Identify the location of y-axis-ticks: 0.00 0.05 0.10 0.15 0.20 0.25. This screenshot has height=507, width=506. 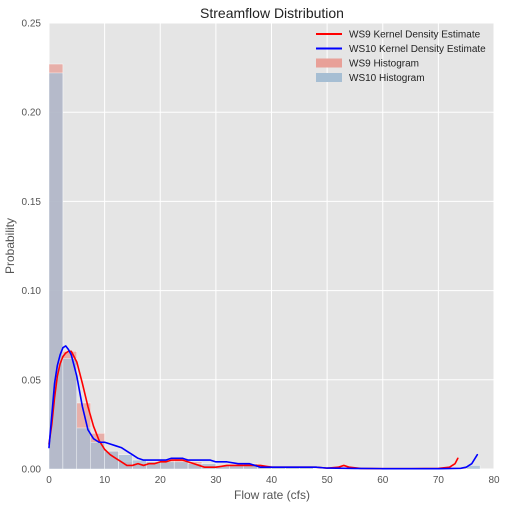
(32, 247).